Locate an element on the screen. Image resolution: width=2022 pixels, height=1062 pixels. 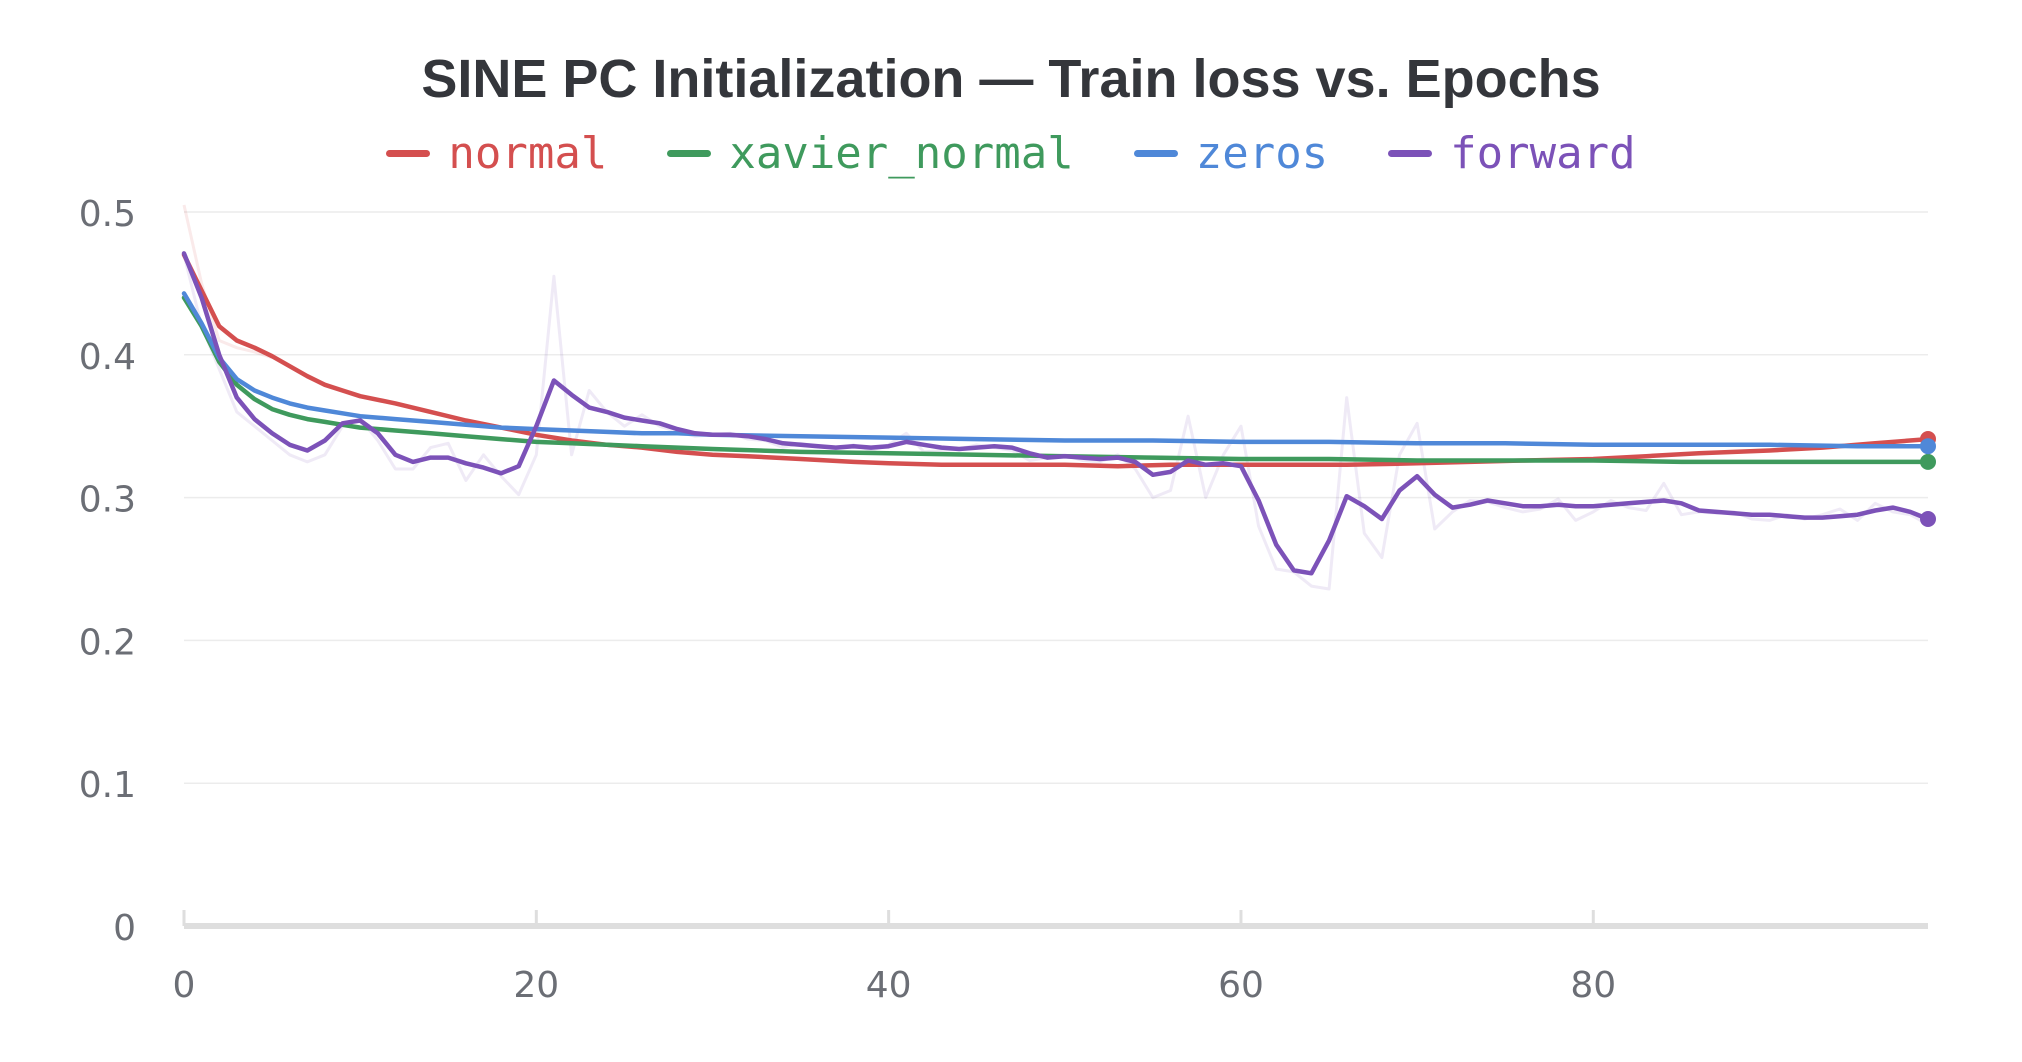
legend-item-forward: forward is located at coordinates (1512, 153).